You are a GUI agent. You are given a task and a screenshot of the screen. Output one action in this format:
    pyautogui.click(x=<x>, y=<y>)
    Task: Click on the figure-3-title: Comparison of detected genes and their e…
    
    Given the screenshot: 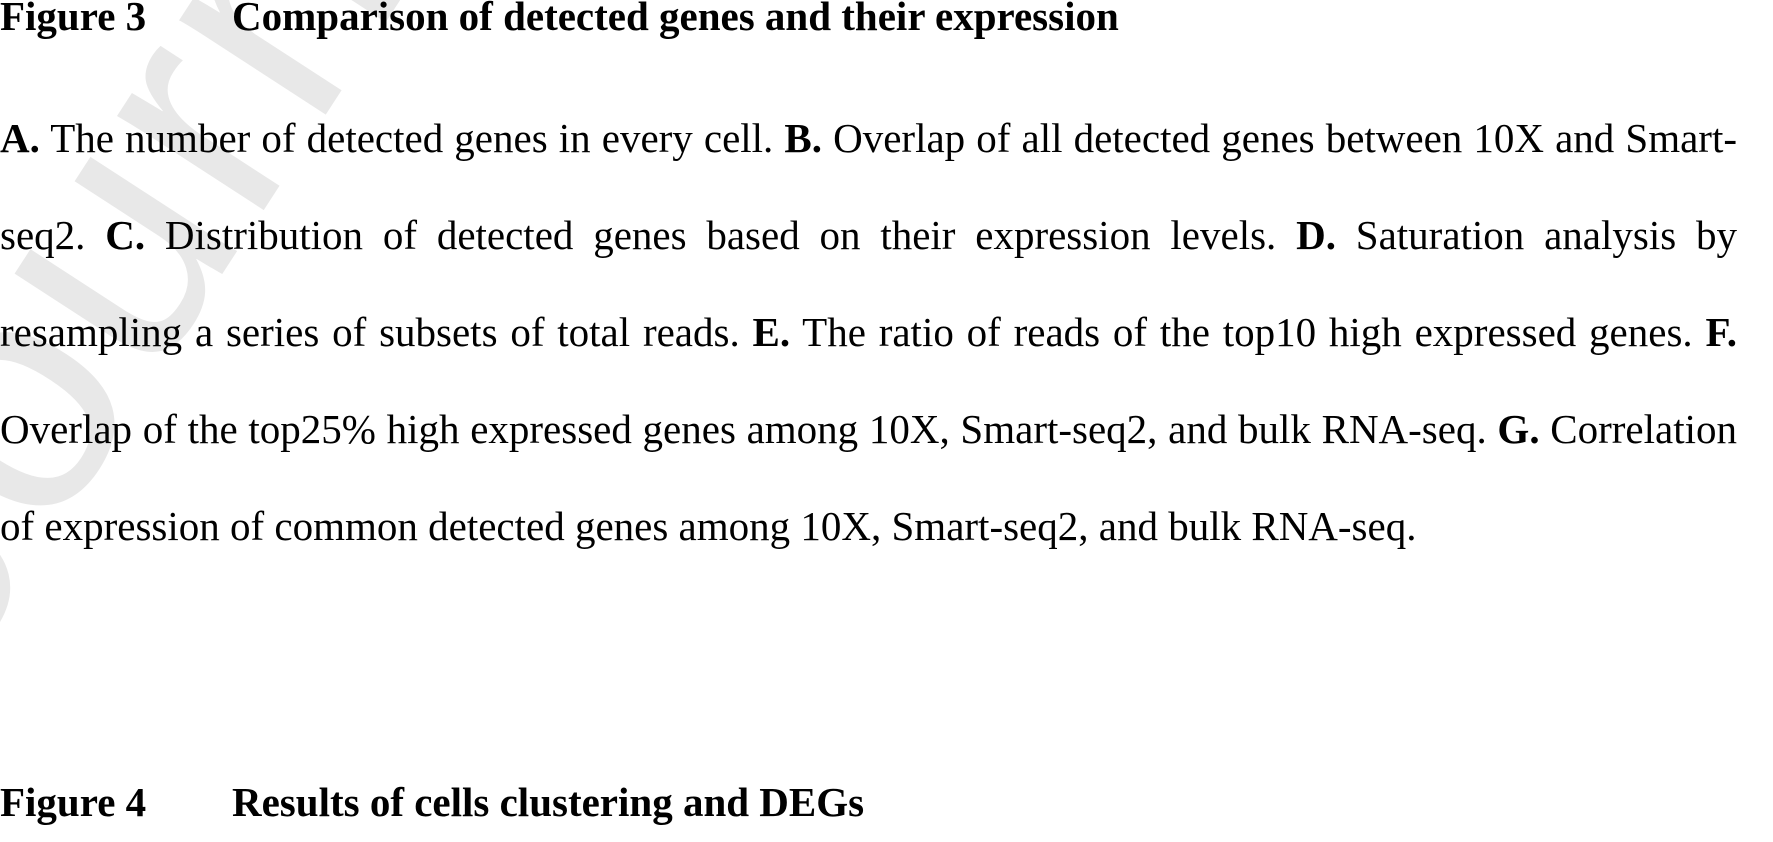 What is the action you would take?
    pyautogui.click(x=675, y=19)
    